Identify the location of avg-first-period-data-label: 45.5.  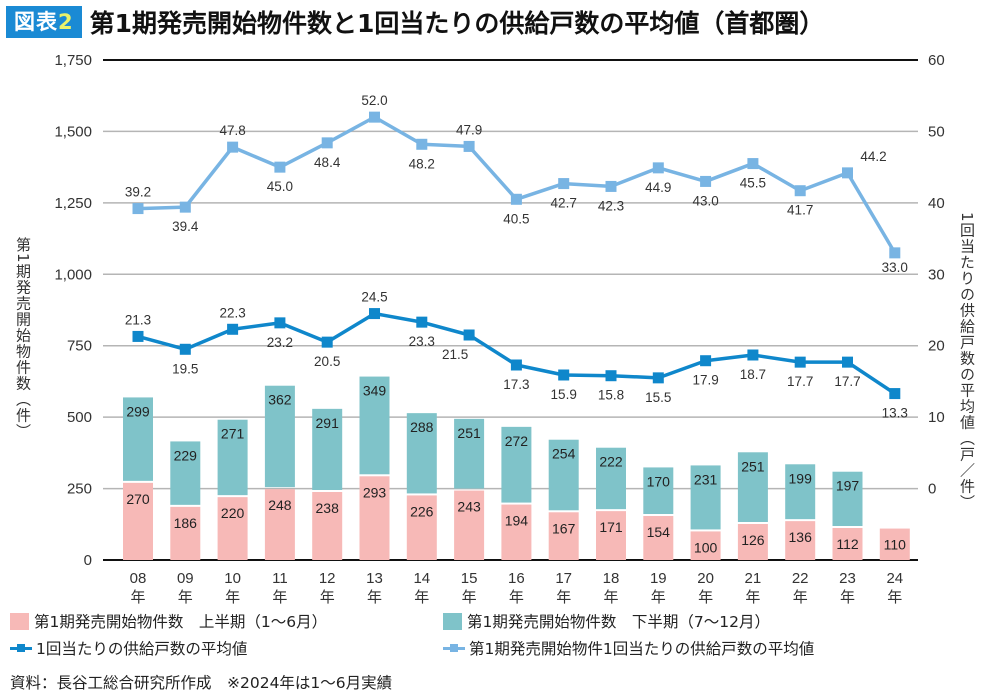
(753, 183).